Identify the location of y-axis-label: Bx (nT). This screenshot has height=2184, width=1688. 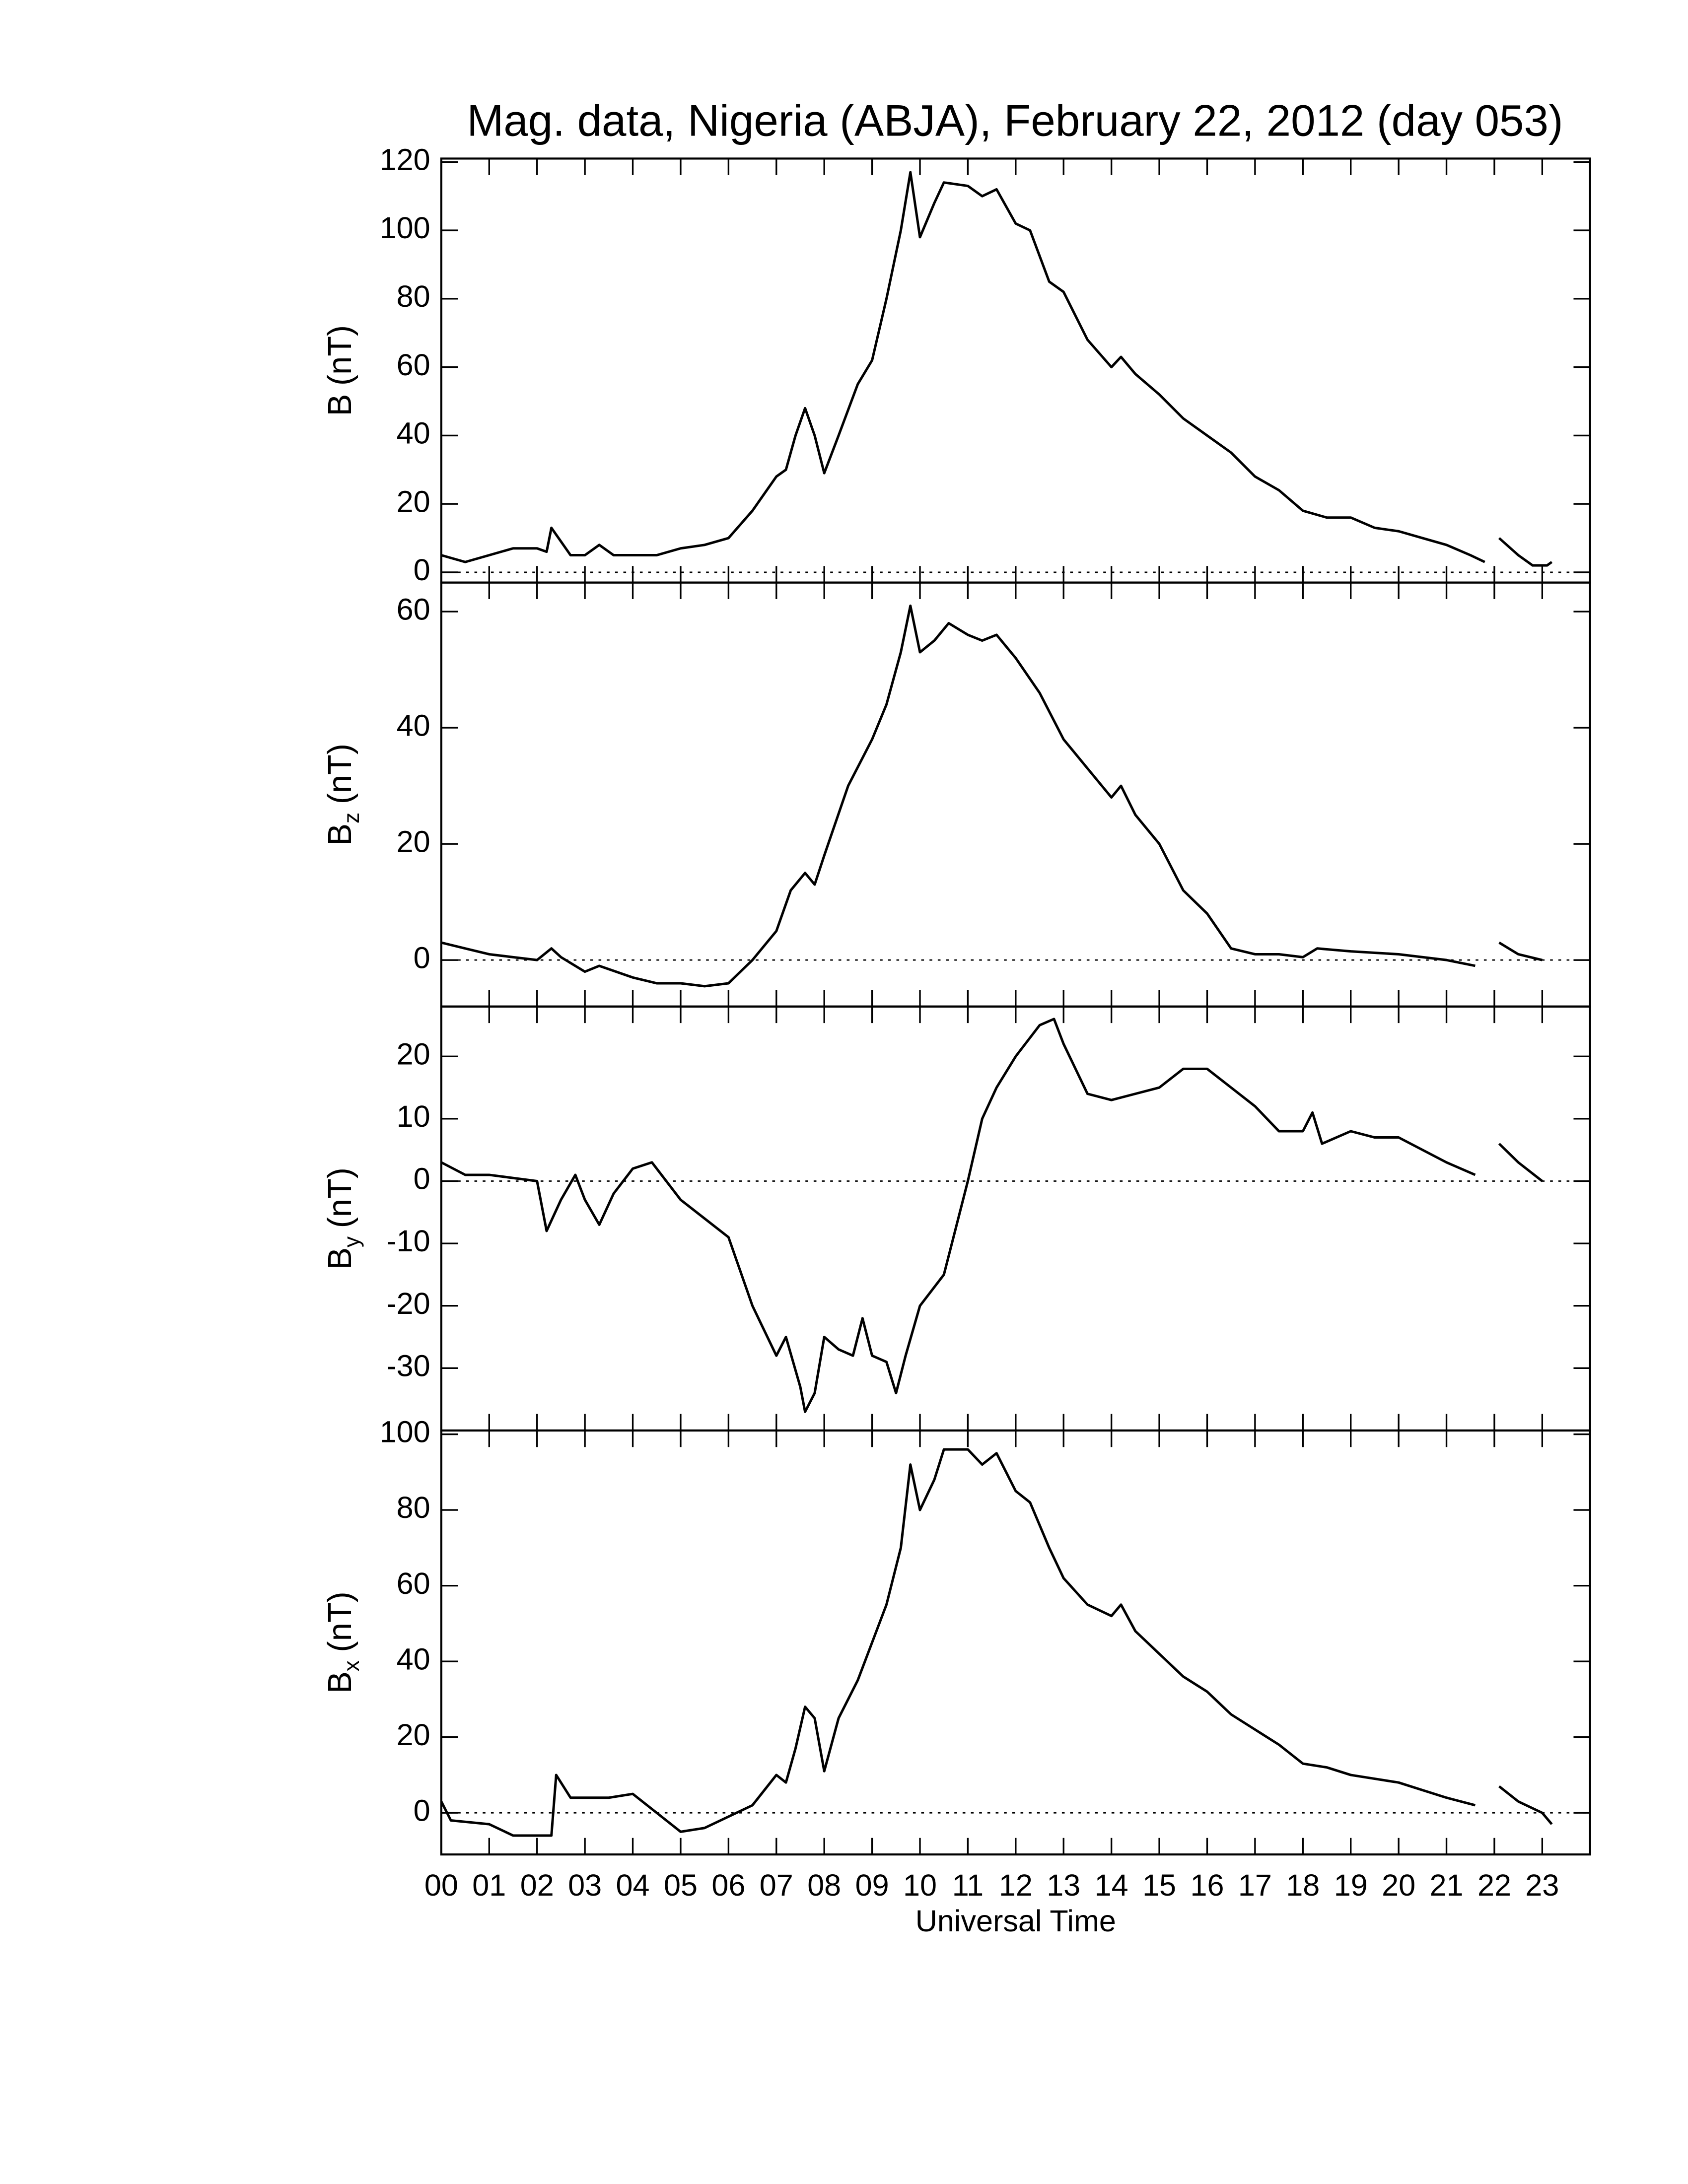
(342, 1642).